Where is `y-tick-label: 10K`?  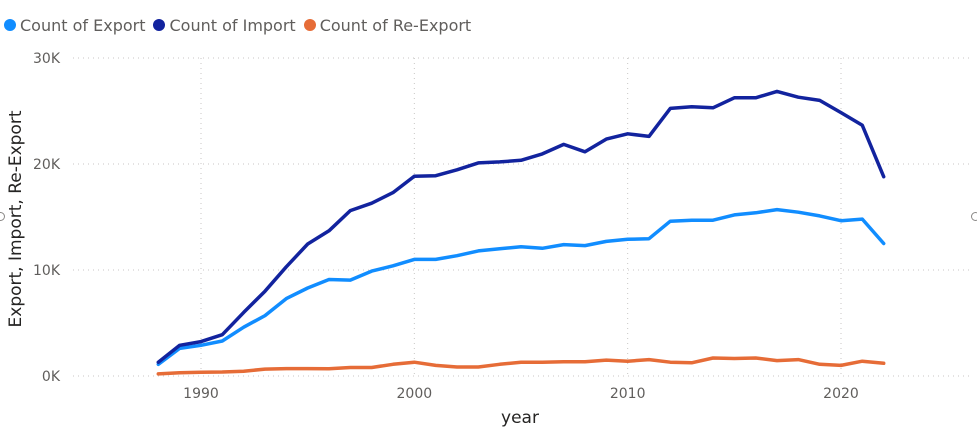 y-tick-label: 10K is located at coordinates (47, 271).